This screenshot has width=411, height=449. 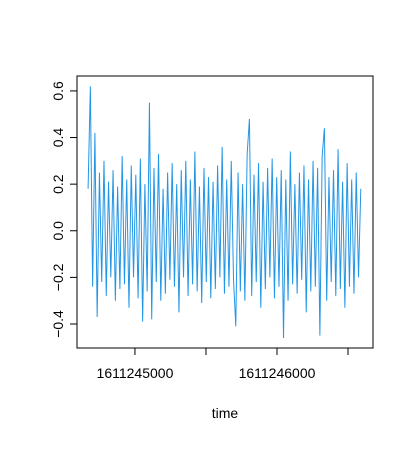 What do you see at coordinates (58, 324) in the screenshot?
I see `y-tick-label: −0.4` at bounding box center [58, 324].